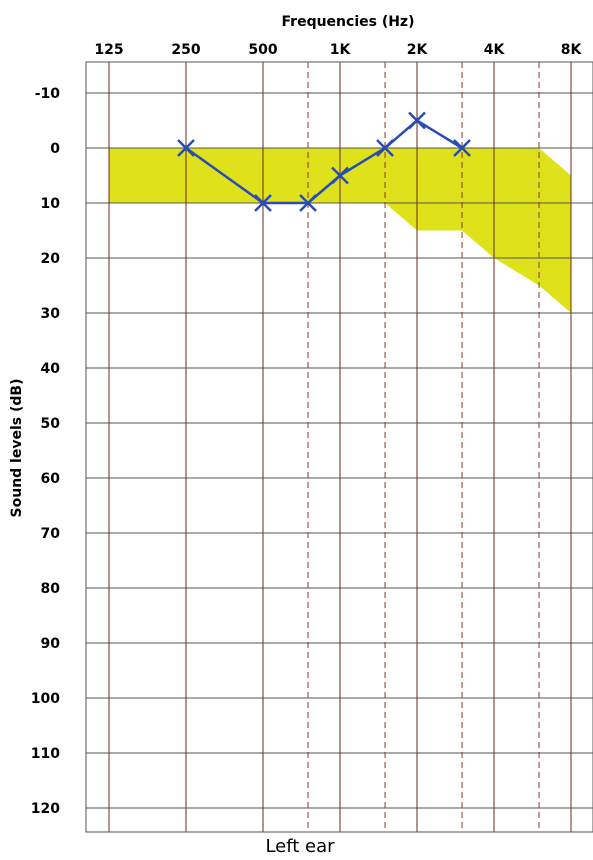 The width and height of the screenshot is (593, 860). What do you see at coordinates (418, 50) in the screenshot?
I see `x-tick-label: 2K` at bounding box center [418, 50].